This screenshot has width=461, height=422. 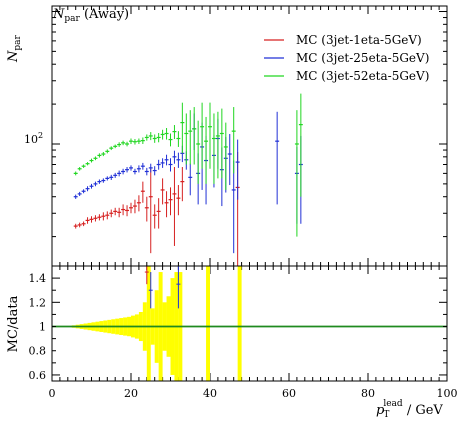 I want to click on y-tick-label: 0.6, so click(x=38, y=375).